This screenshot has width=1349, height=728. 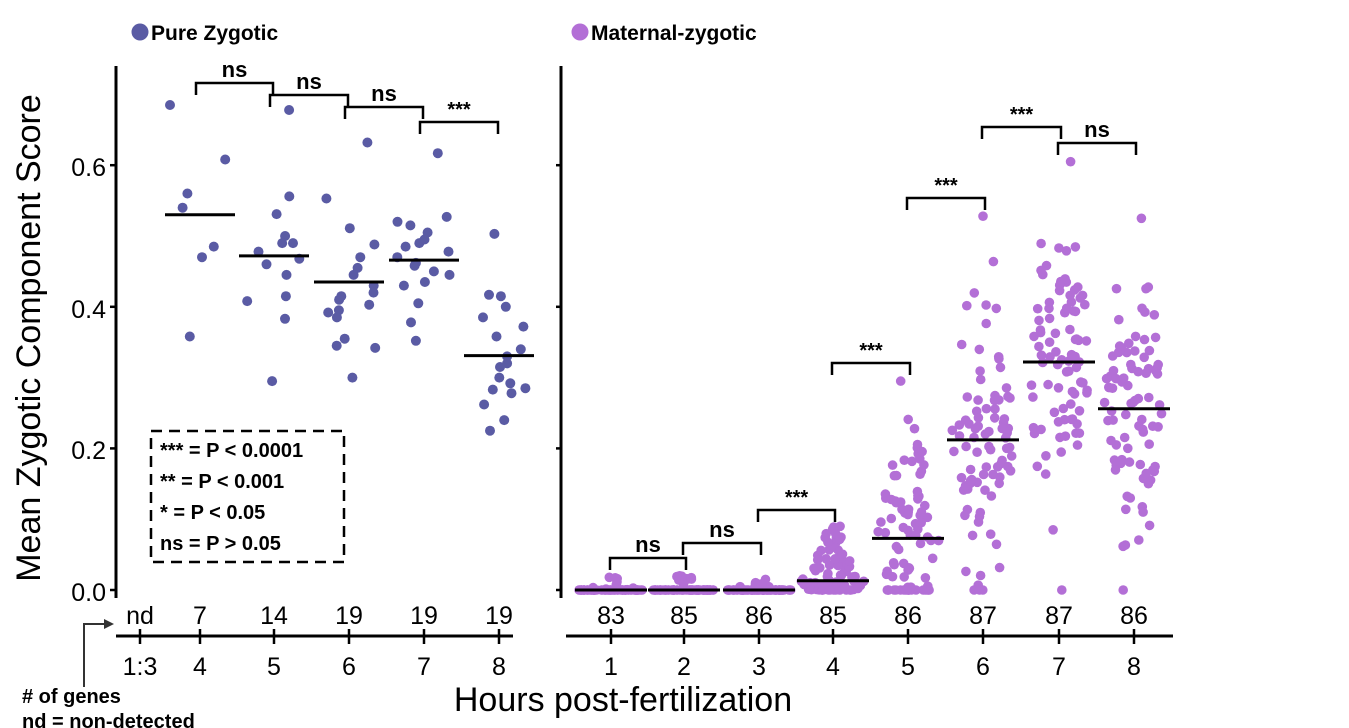 I want to click on gene-count-label: 14, so click(x=274, y=616).